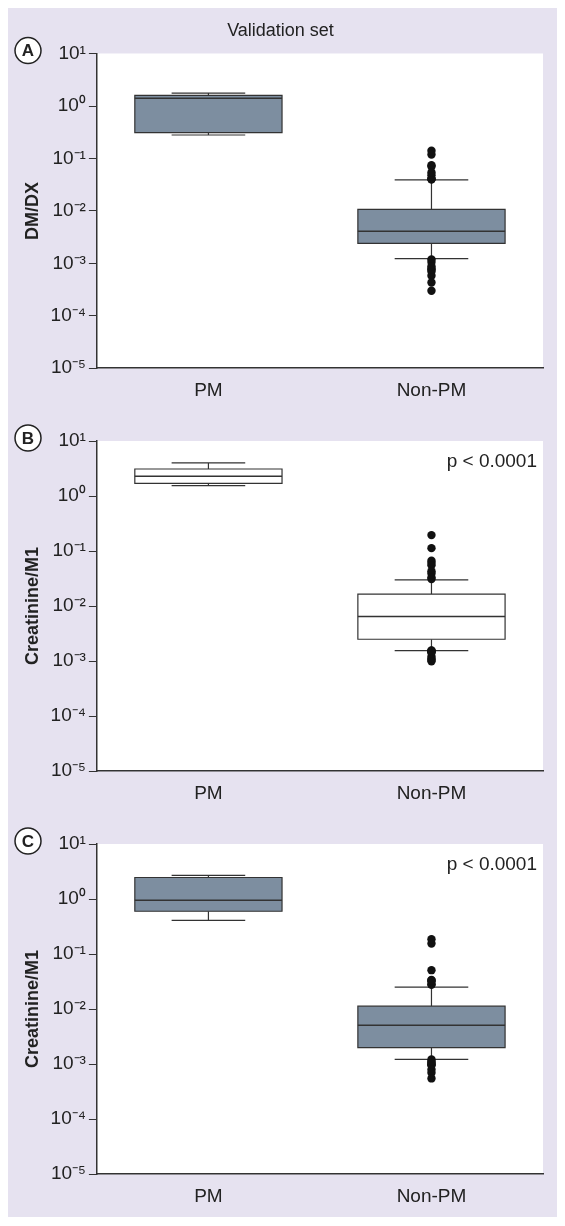 Image resolution: width=565 pixels, height=1226 pixels. Describe the element at coordinates (280, 29) in the screenshot. I see `chart-title: Validation set` at that location.